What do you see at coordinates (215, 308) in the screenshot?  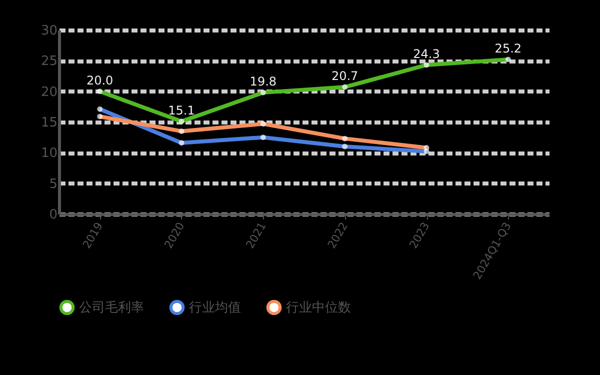 I see `legend-label: 行业均值` at bounding box center [215, 308].